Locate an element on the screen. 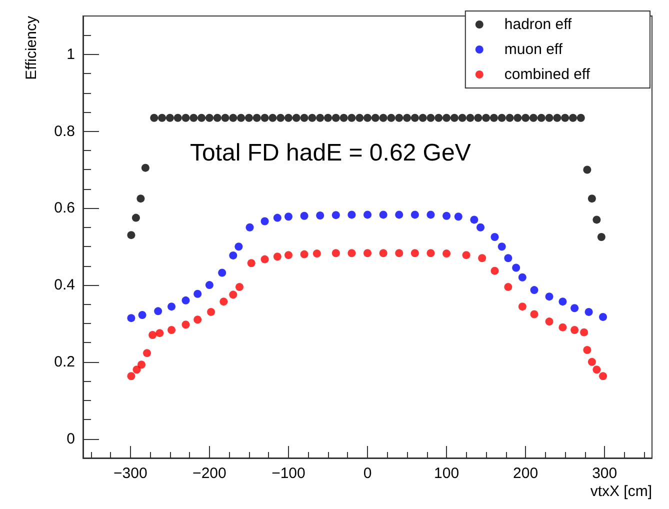 Image resolution: width=669 pixels, height=509 pixels. legend-label: combined eff is located at coordinates (547, 74).